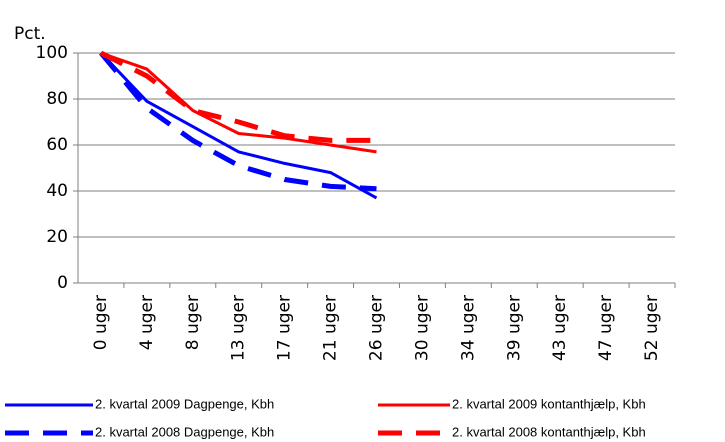 The width and height of the screenshot is (725, 442). What do you see at coordinates (57, 237) in the screenshot?
I see `y-tick-label: 20` at bounding box center [57, 237].